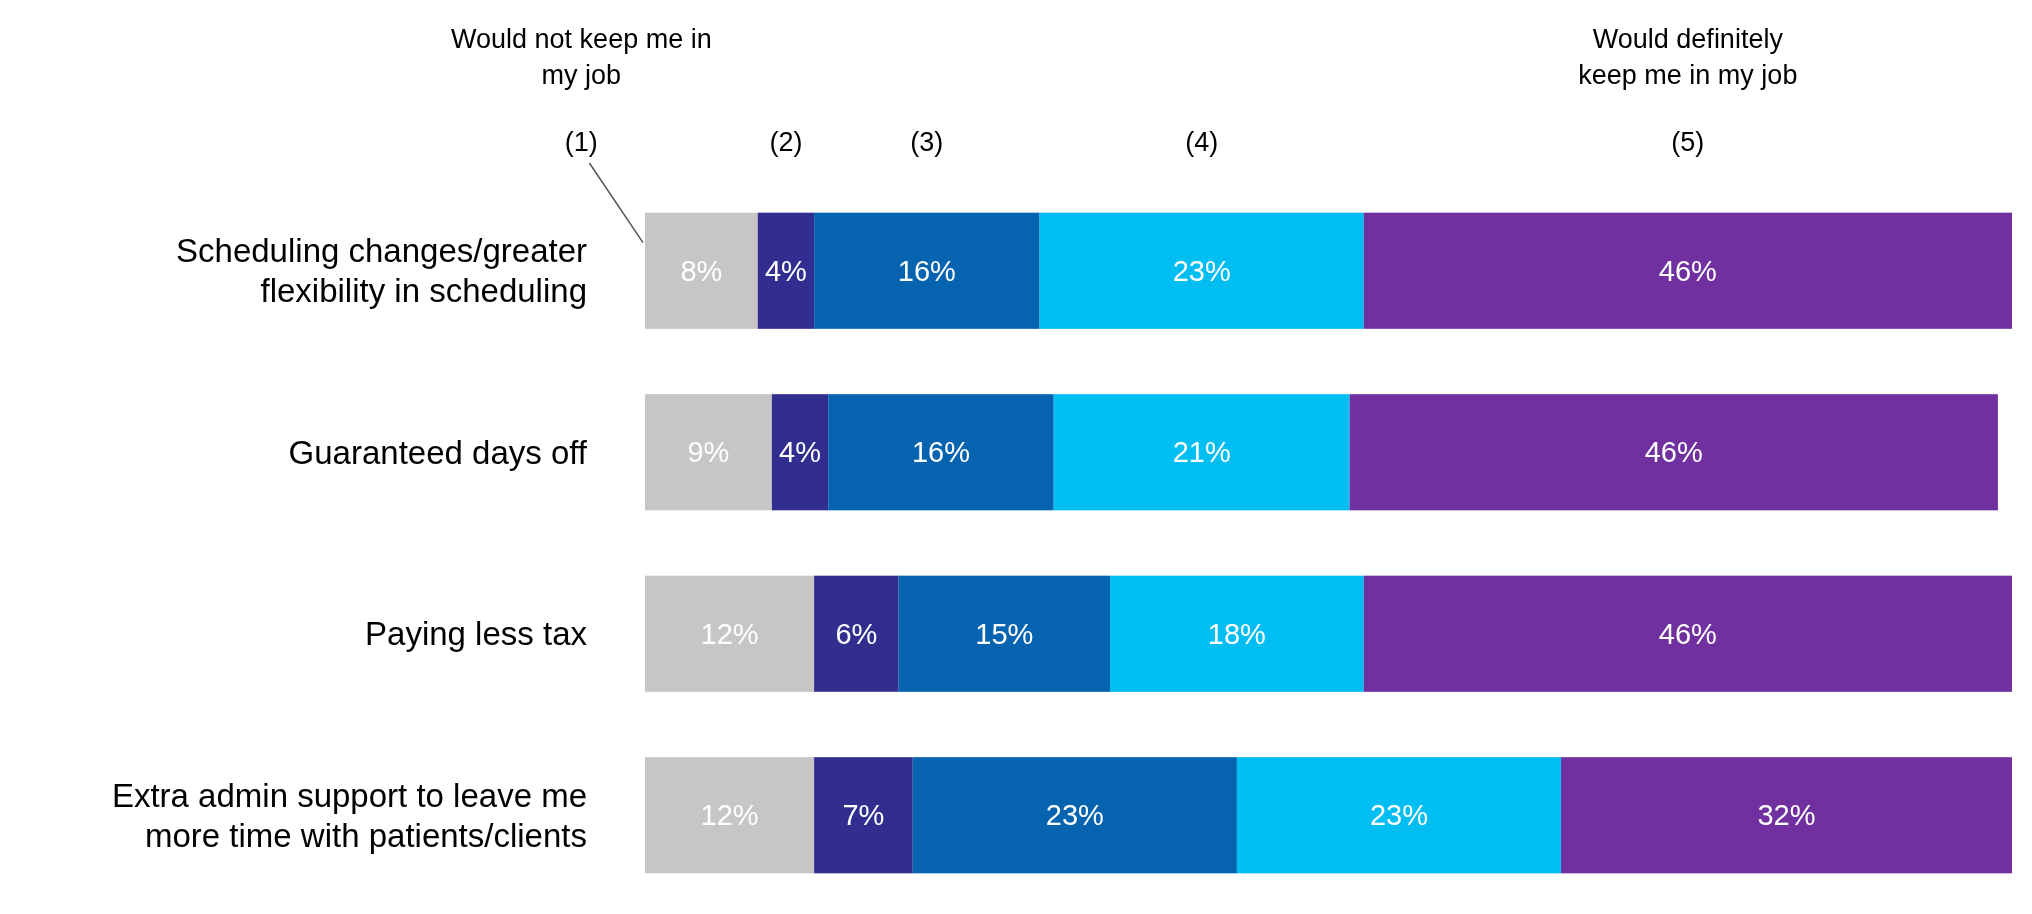  Describe the element at coordinates (581, 57) in the screenshot. I see `text: Would not keep me in my job` at that location.